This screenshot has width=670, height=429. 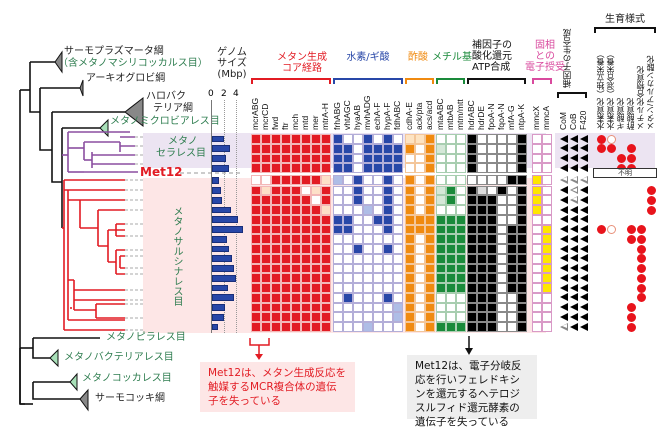 I want to click on genome-axis, so click(x=211, y=216).